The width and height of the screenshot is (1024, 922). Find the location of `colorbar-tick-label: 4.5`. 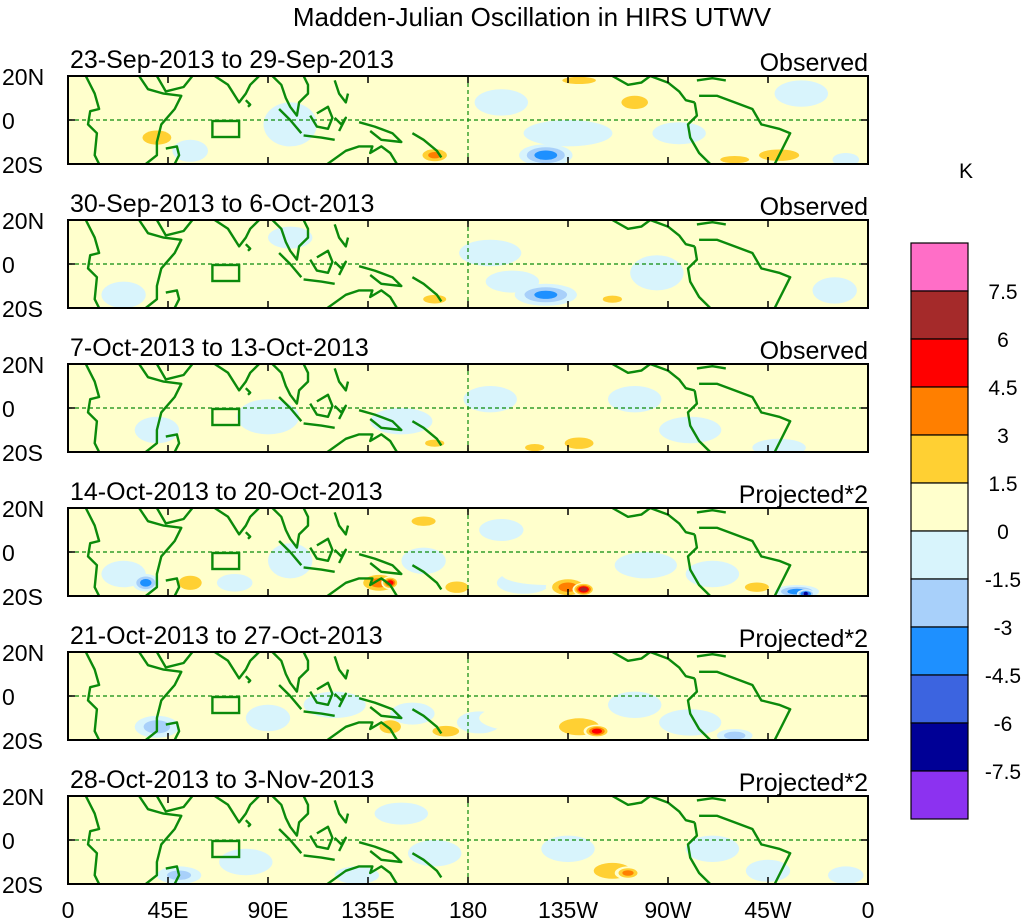

colorbar-tick-label: 4.5 is located at coordinates (1002, 388).